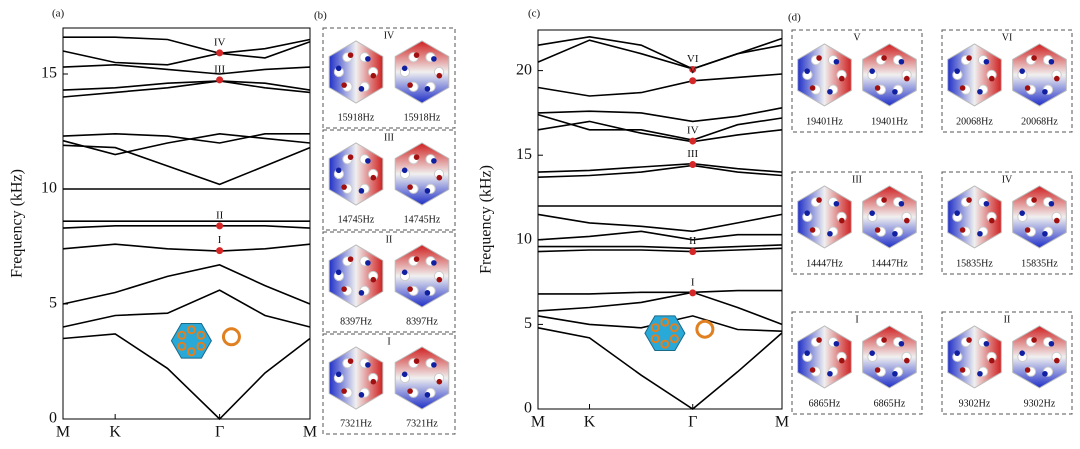 This screenshot has height=449, width=1080. Describe the element at coordinates (974, 263) in the screenshot. I see `mode-frequency: 15835Hz` at that location.